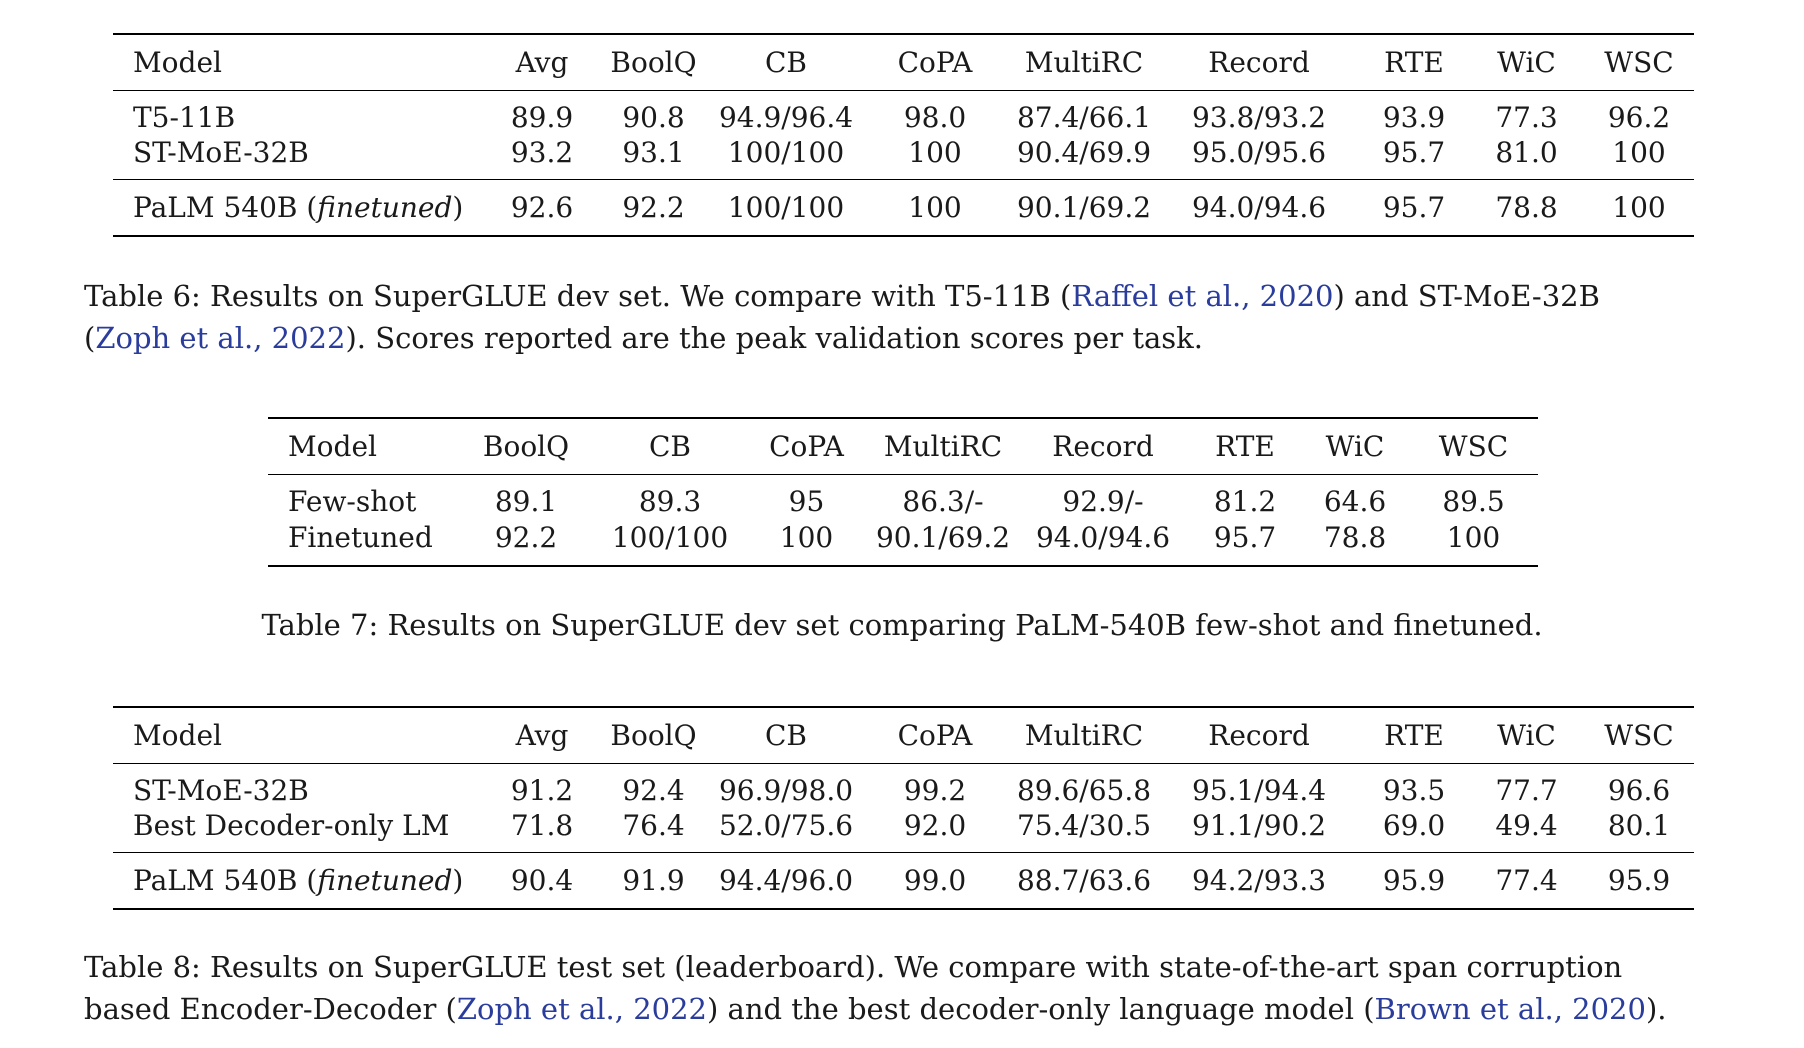  Describe the element at coordinates (1464, 1009) in the screenshot. I see `citation-name: Brown et al.` at that location.